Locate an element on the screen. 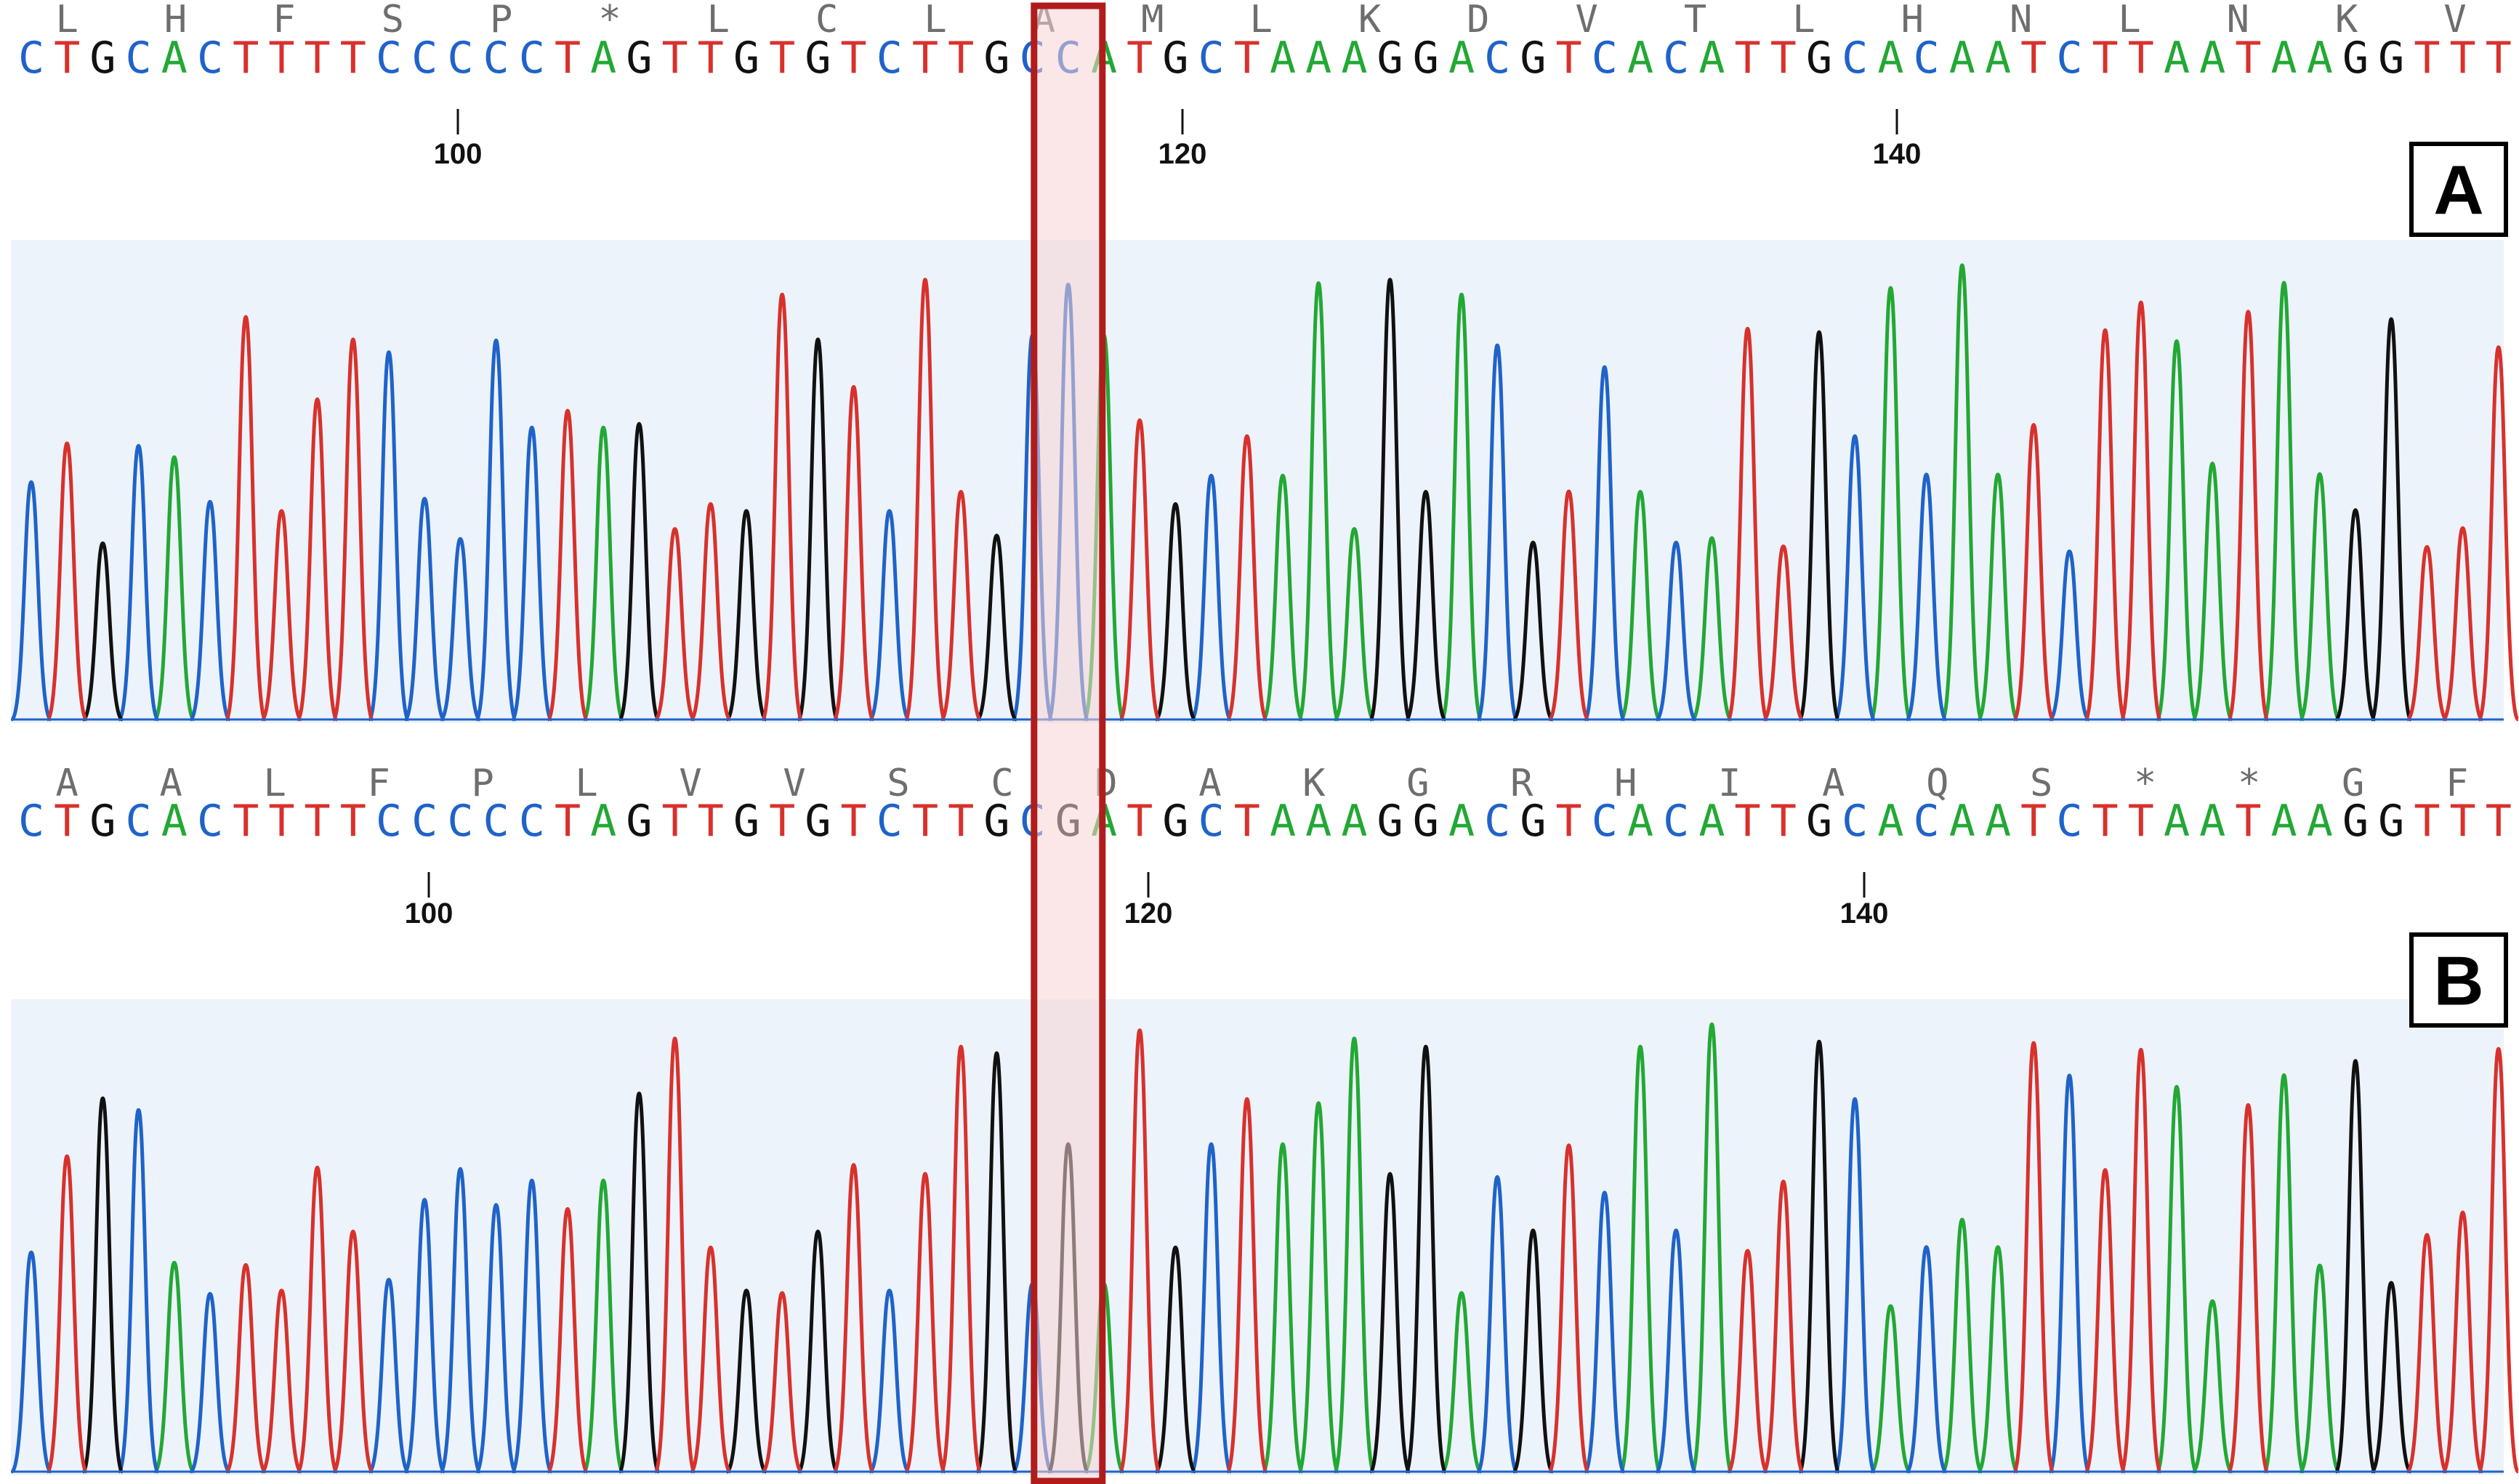  amino-acid-label: T is located at coordinates (1695, 21).